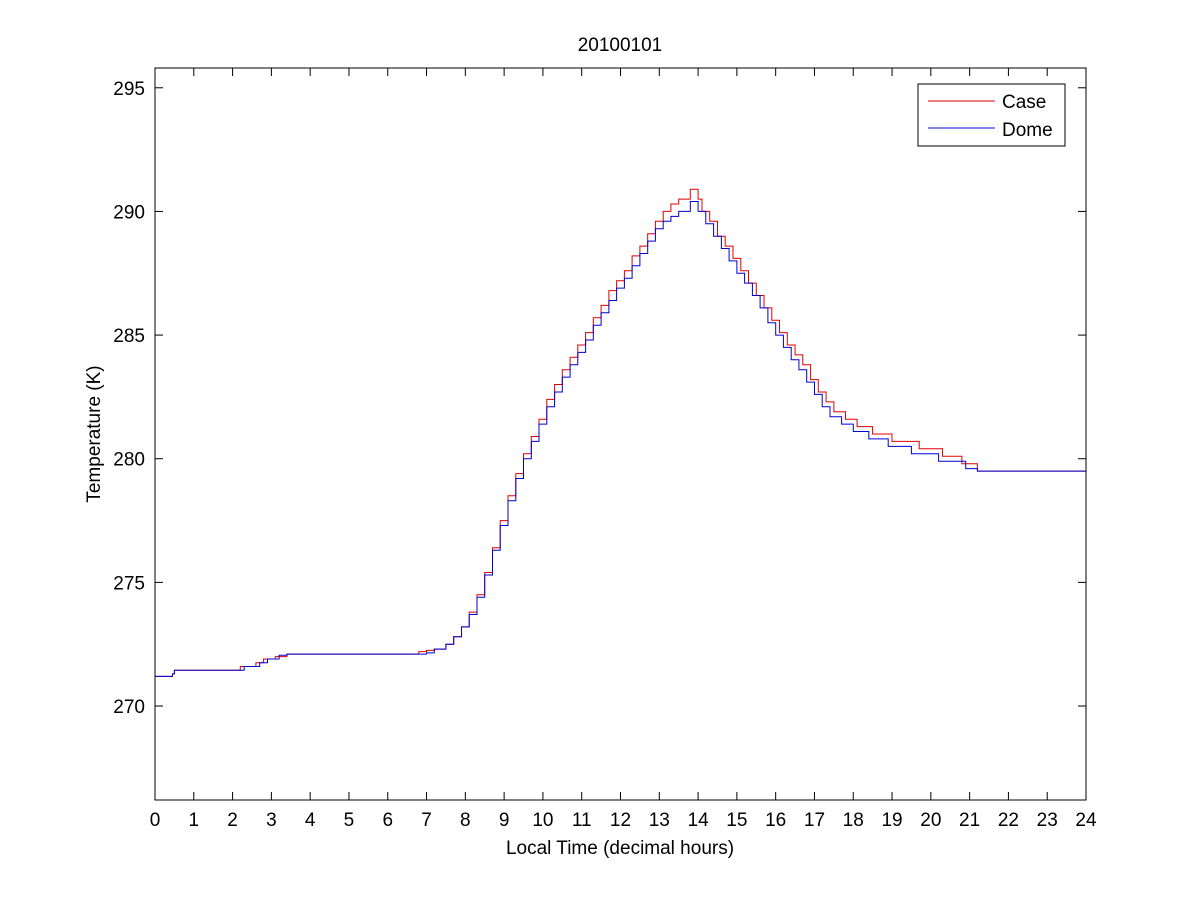 This screenshot has height=900, width=1200. I want to click on x-tick-label: 13, so click(659, 820).